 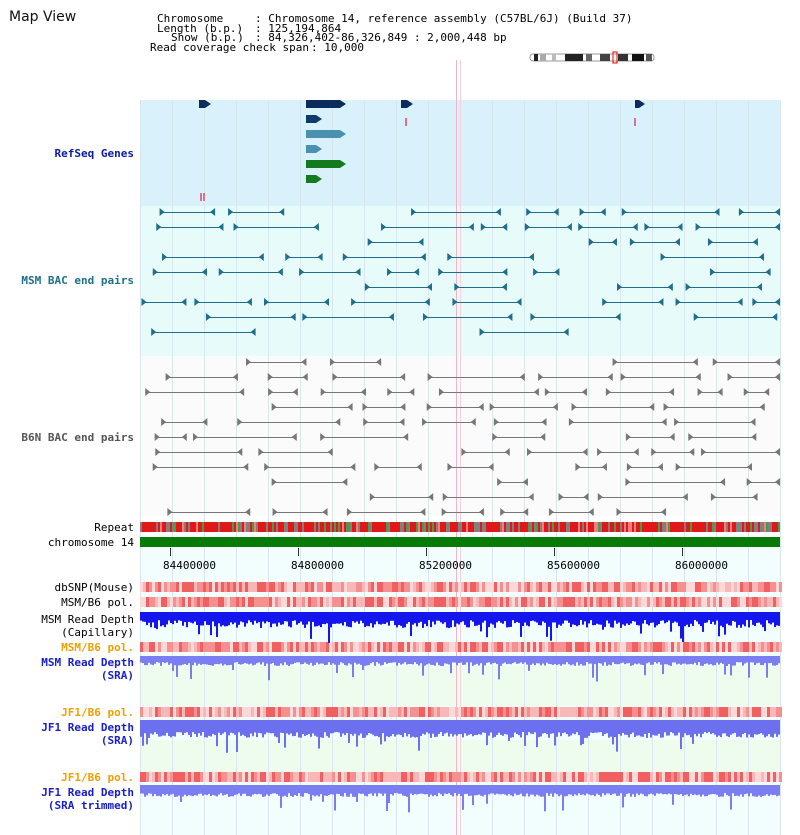 What do you see at coordinates (77, 280) in the screenshot?
I see `track-label-msm-bac: MSM BAC end pairs` at bounding box center [77, 280].